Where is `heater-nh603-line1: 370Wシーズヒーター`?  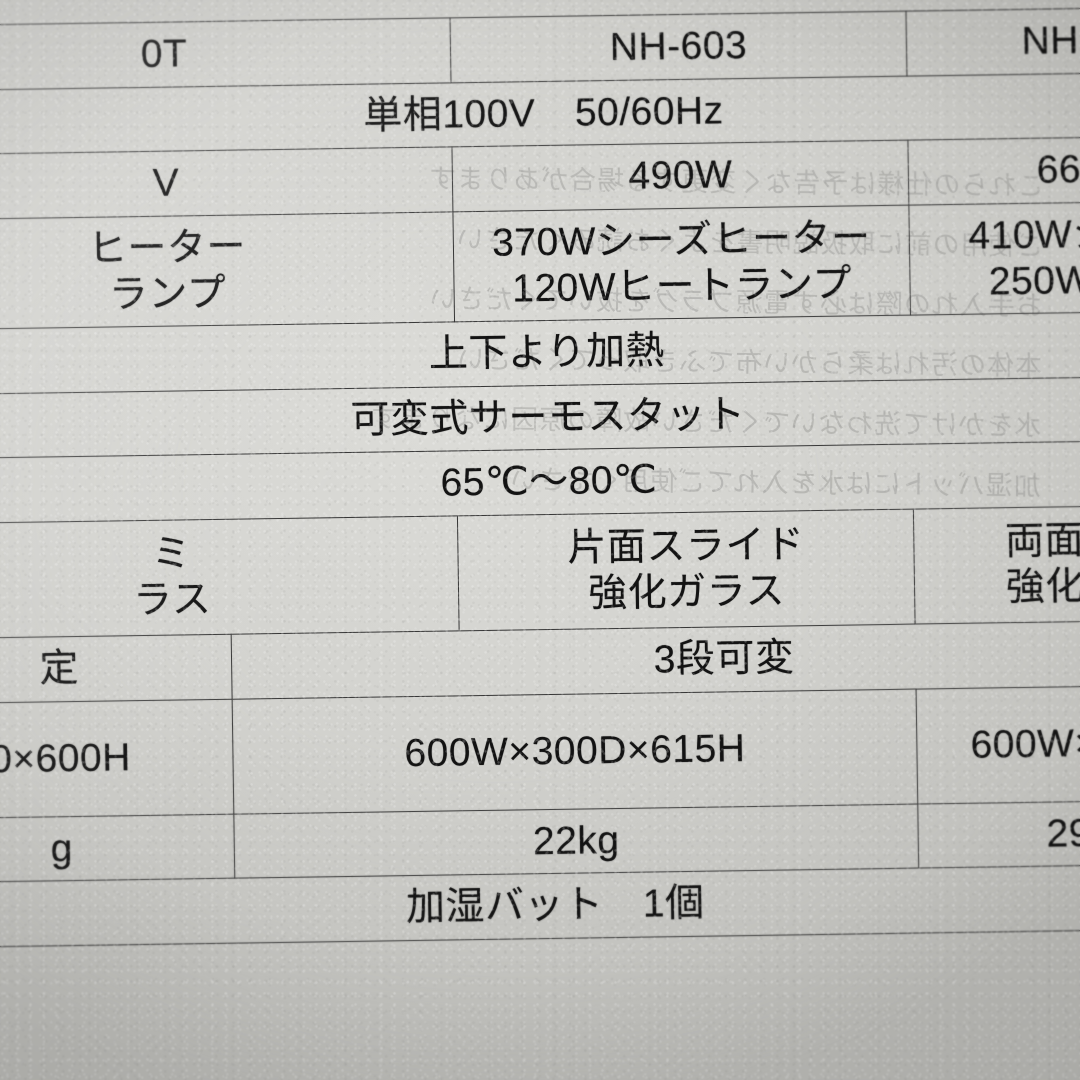 heater-nh603-line1: 370Wシーズヒーター is located at coordinates (681, 240).